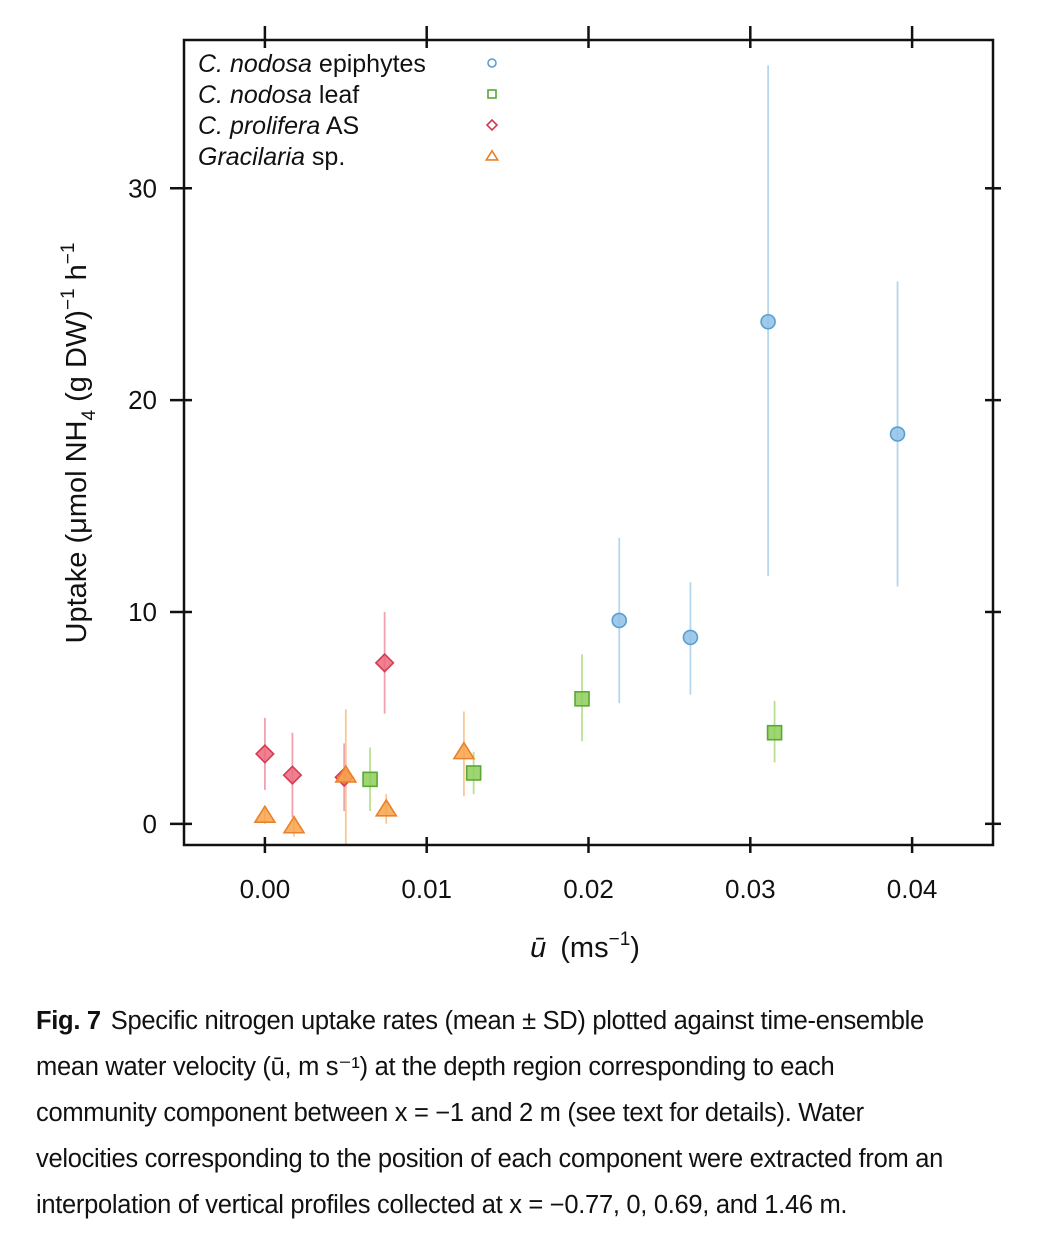 The height and width of the screenshot is (1260, 1040). What do you see at coordinates (294, 824) in the screenshot?
I see `data-point-s3-p1` at bounding box center [294, 824].